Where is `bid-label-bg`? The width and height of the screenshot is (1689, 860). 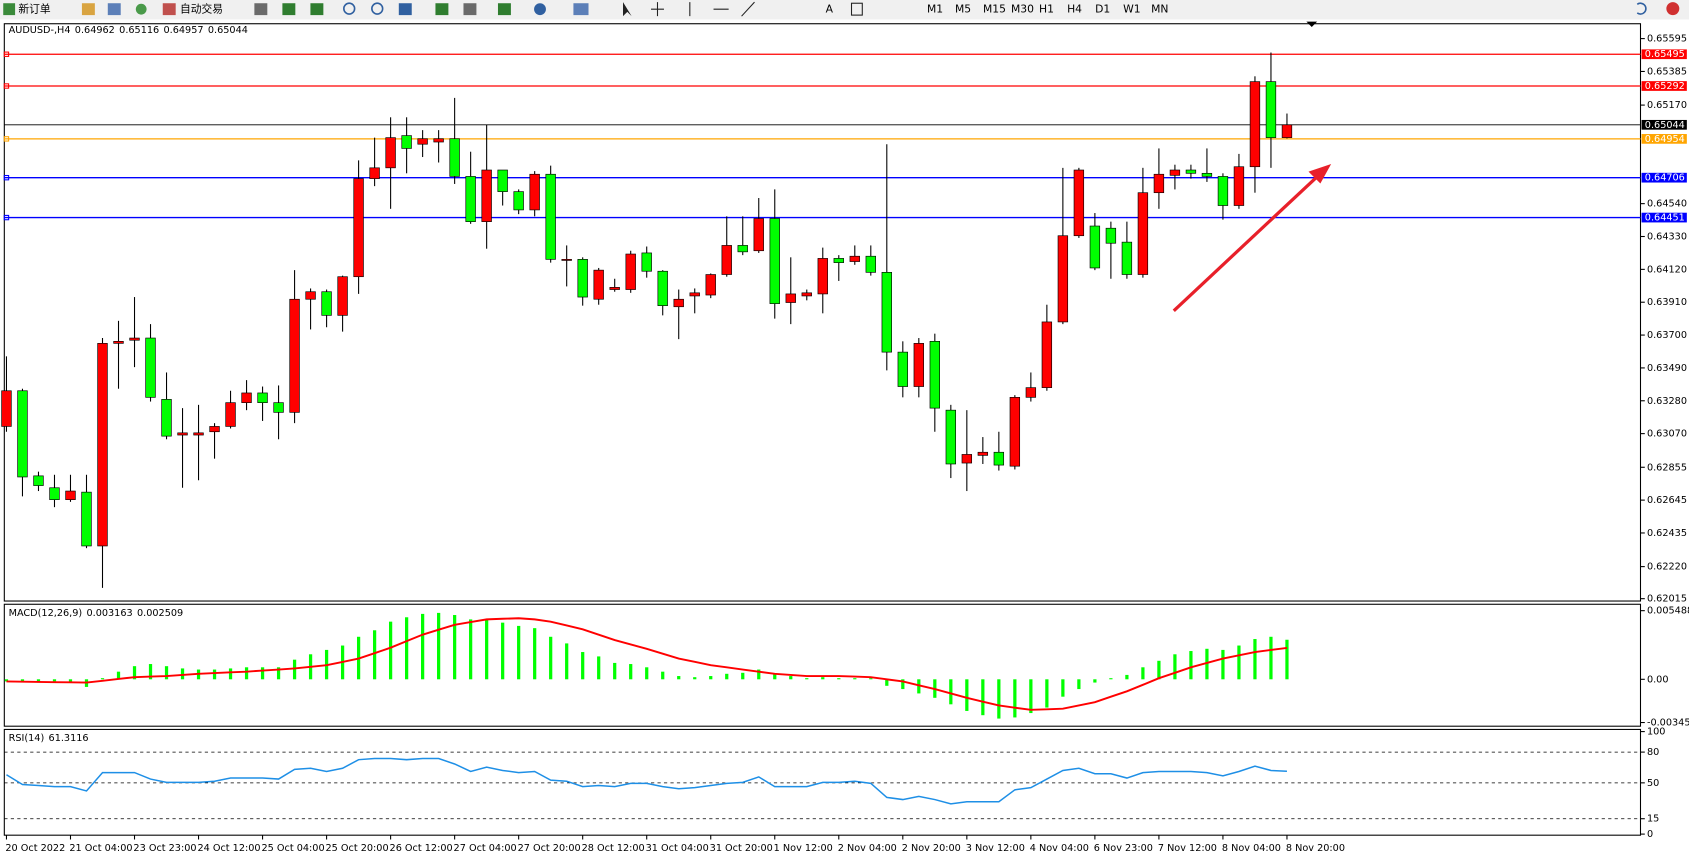 bid-label-bg is located at coordinates (1664, 124).